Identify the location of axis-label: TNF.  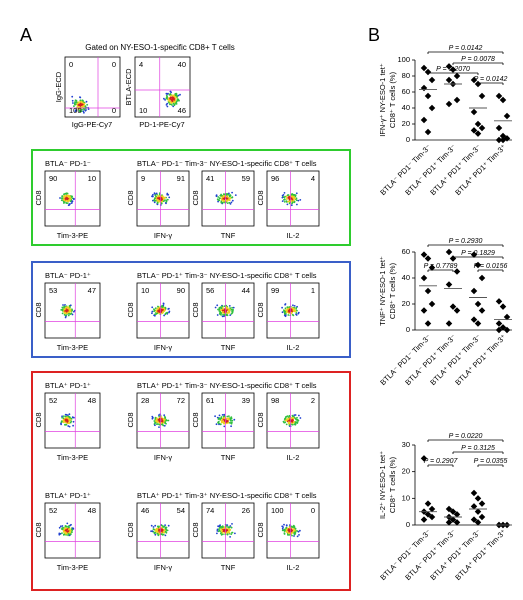
(228, 347).